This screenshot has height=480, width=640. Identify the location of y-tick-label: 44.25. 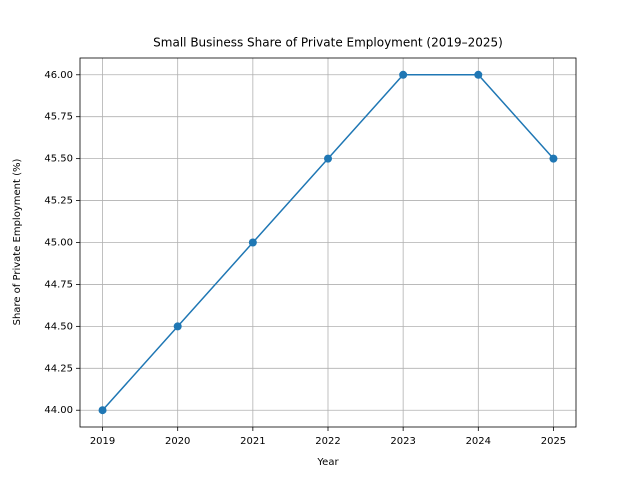
(58, 368).